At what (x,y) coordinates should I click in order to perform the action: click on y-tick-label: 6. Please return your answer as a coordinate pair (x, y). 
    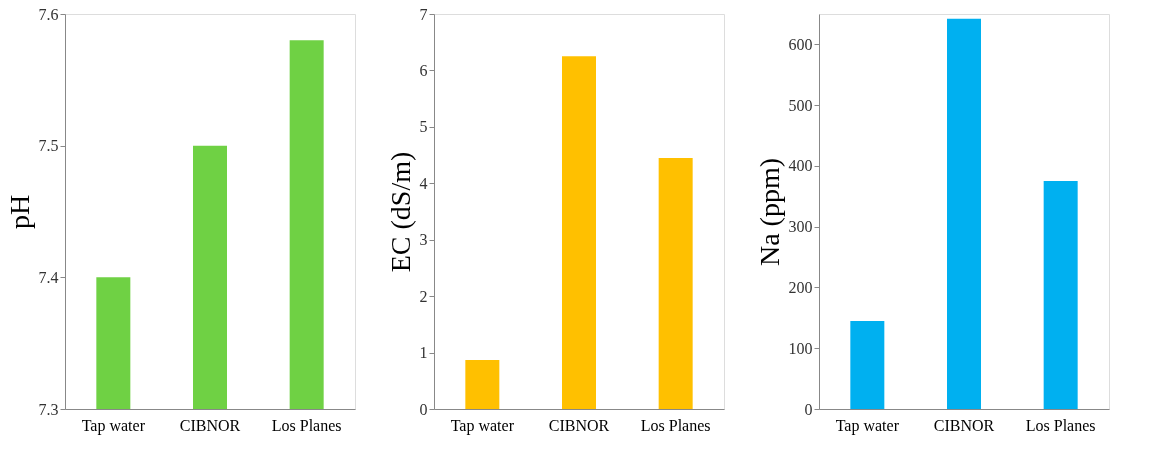
    Looking at the image, I should click on (423, 70).